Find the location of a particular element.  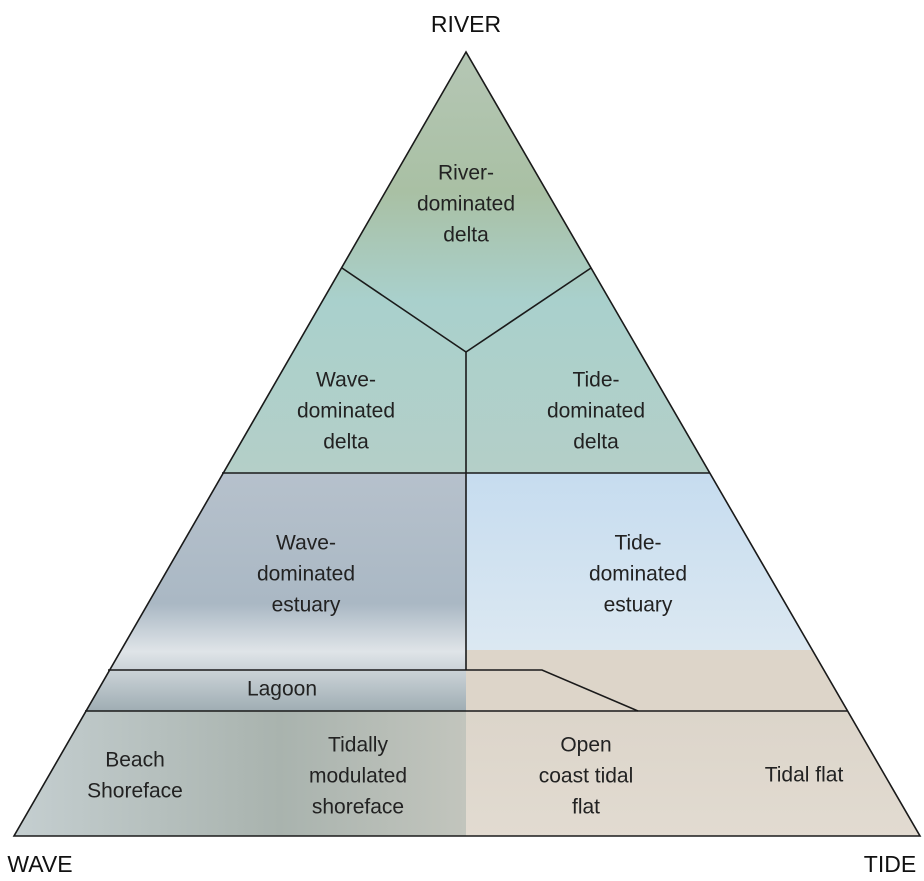

region-label: shoreface is located at coordinates (358, 807).